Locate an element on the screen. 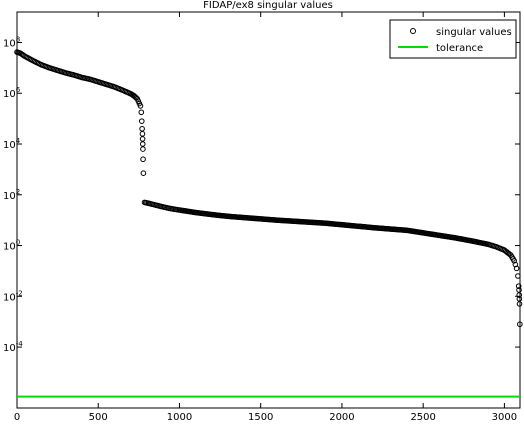 The height and width of the screenshot is (426, 524). legend-label-tolerance: tolerance is located at coordinates (459, 48).